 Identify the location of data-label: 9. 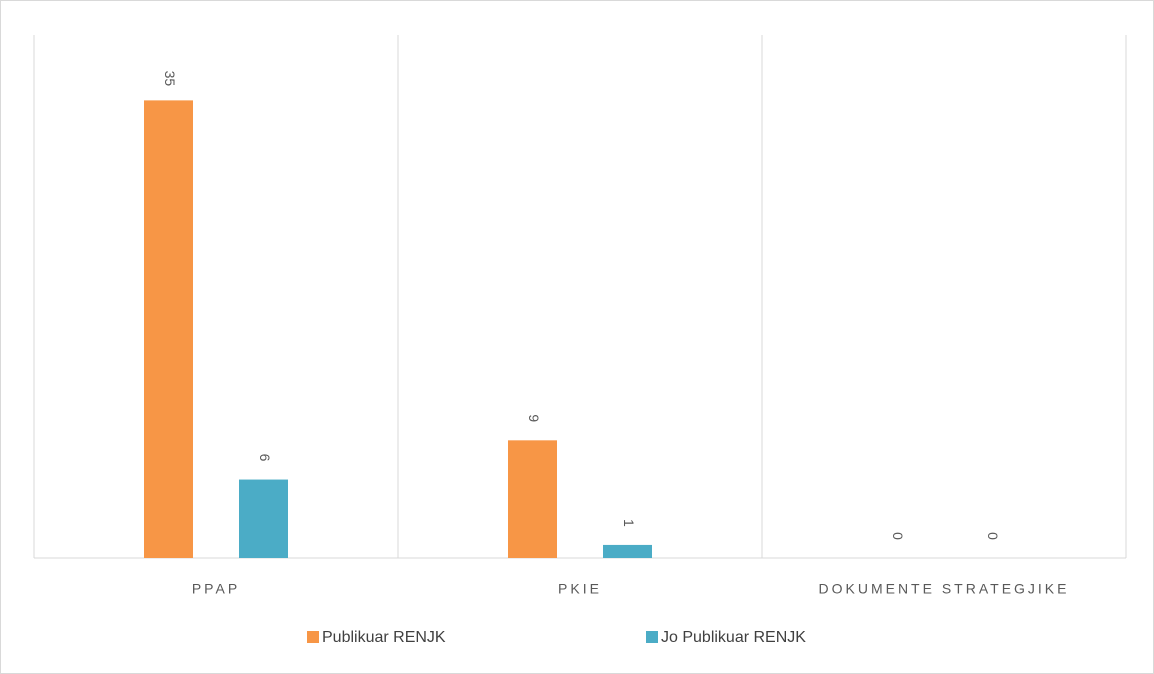
(534, 418).